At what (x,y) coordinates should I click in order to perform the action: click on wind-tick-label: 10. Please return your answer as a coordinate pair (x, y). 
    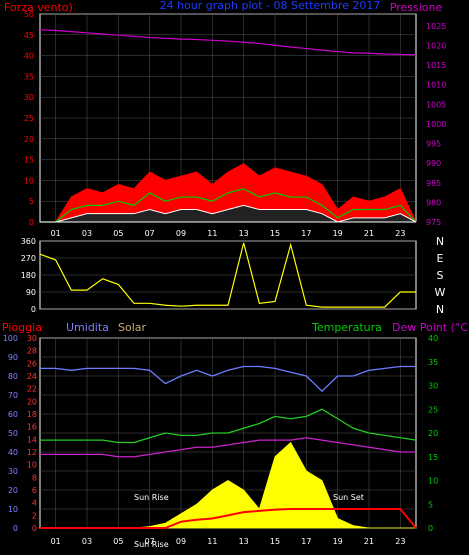
    Looking at the image, I should click on (29, 180).